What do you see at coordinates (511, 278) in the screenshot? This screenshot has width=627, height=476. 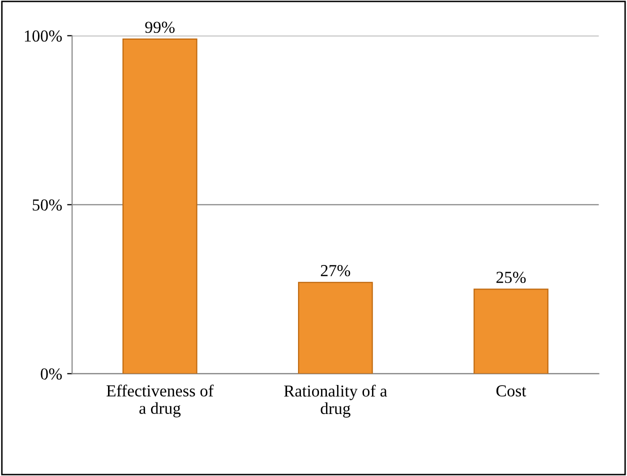 I see `data-label: 25%` at bounding box center [511, 278].